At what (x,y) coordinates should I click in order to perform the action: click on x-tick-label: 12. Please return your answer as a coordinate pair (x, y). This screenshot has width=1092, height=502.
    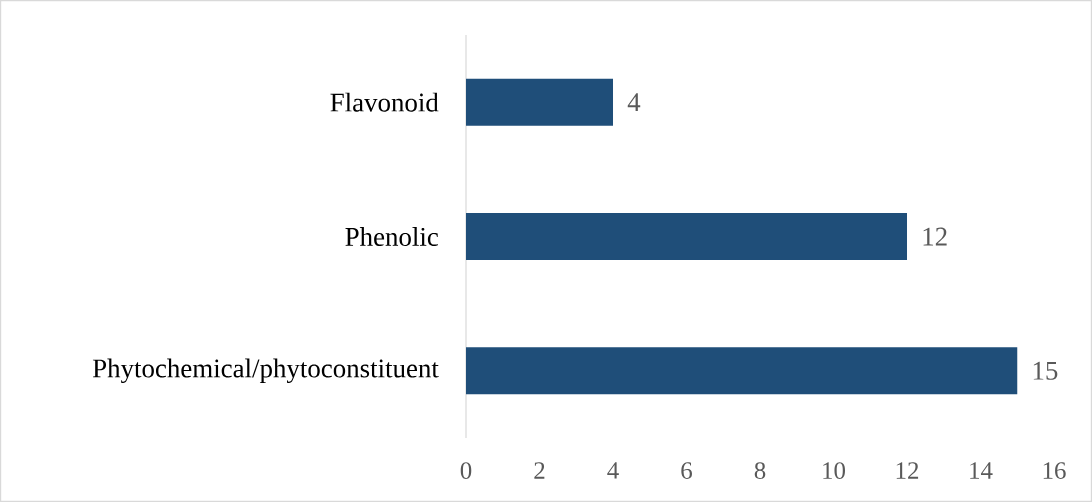
    Looking at the image, I should click on (907, 470).